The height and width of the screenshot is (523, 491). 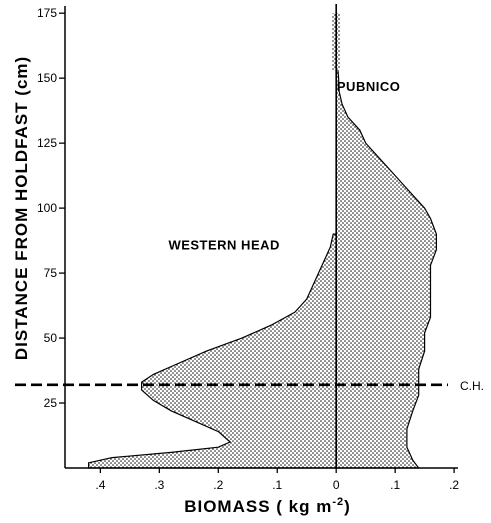 I want to click on series-label-western-head: WESTERN HEAD, so click(x=223, y=245).